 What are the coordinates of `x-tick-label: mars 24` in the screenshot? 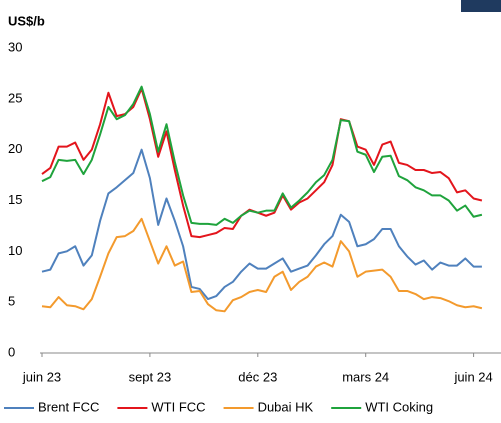 It's located at (365, 376).